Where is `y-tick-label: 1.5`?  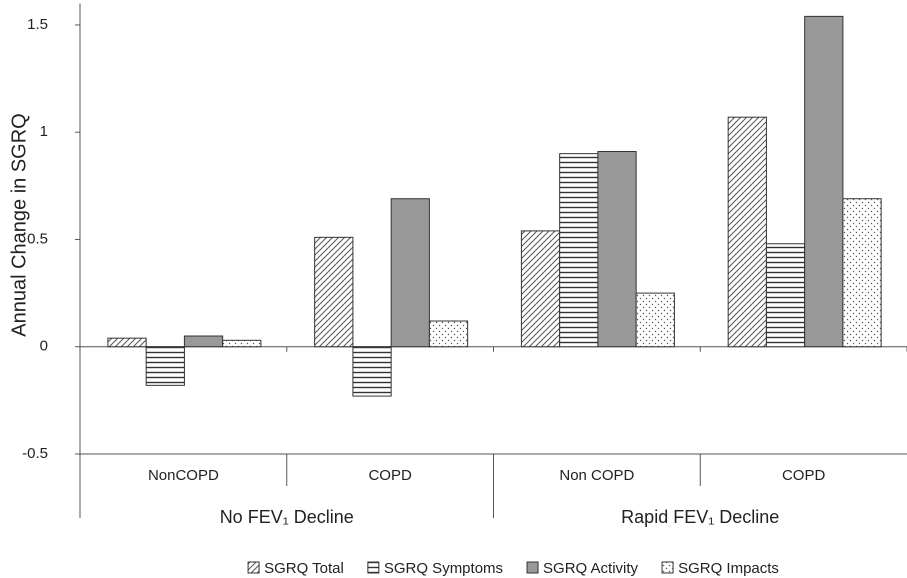 y-tick-label: 1.5 is located at coordinates (37, 24).